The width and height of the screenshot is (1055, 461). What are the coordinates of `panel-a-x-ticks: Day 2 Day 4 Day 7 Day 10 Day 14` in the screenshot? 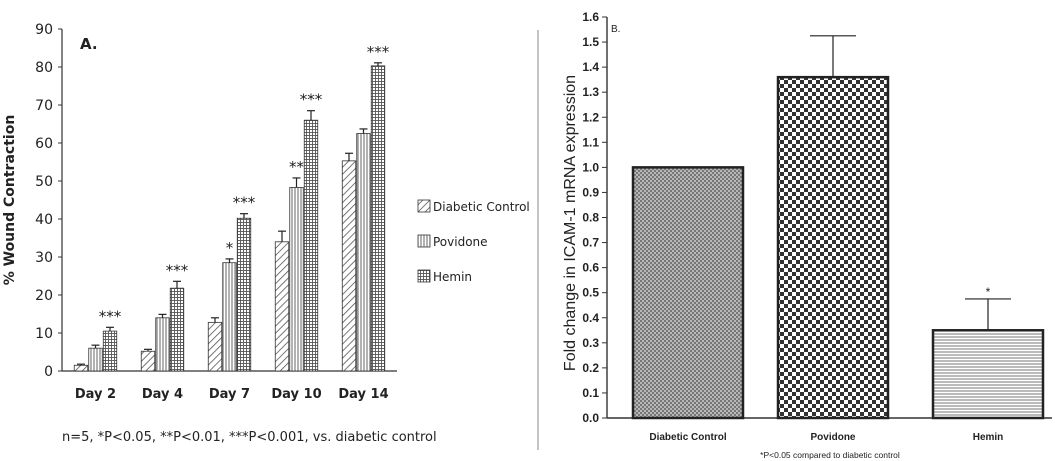 It's located at (232, 394).